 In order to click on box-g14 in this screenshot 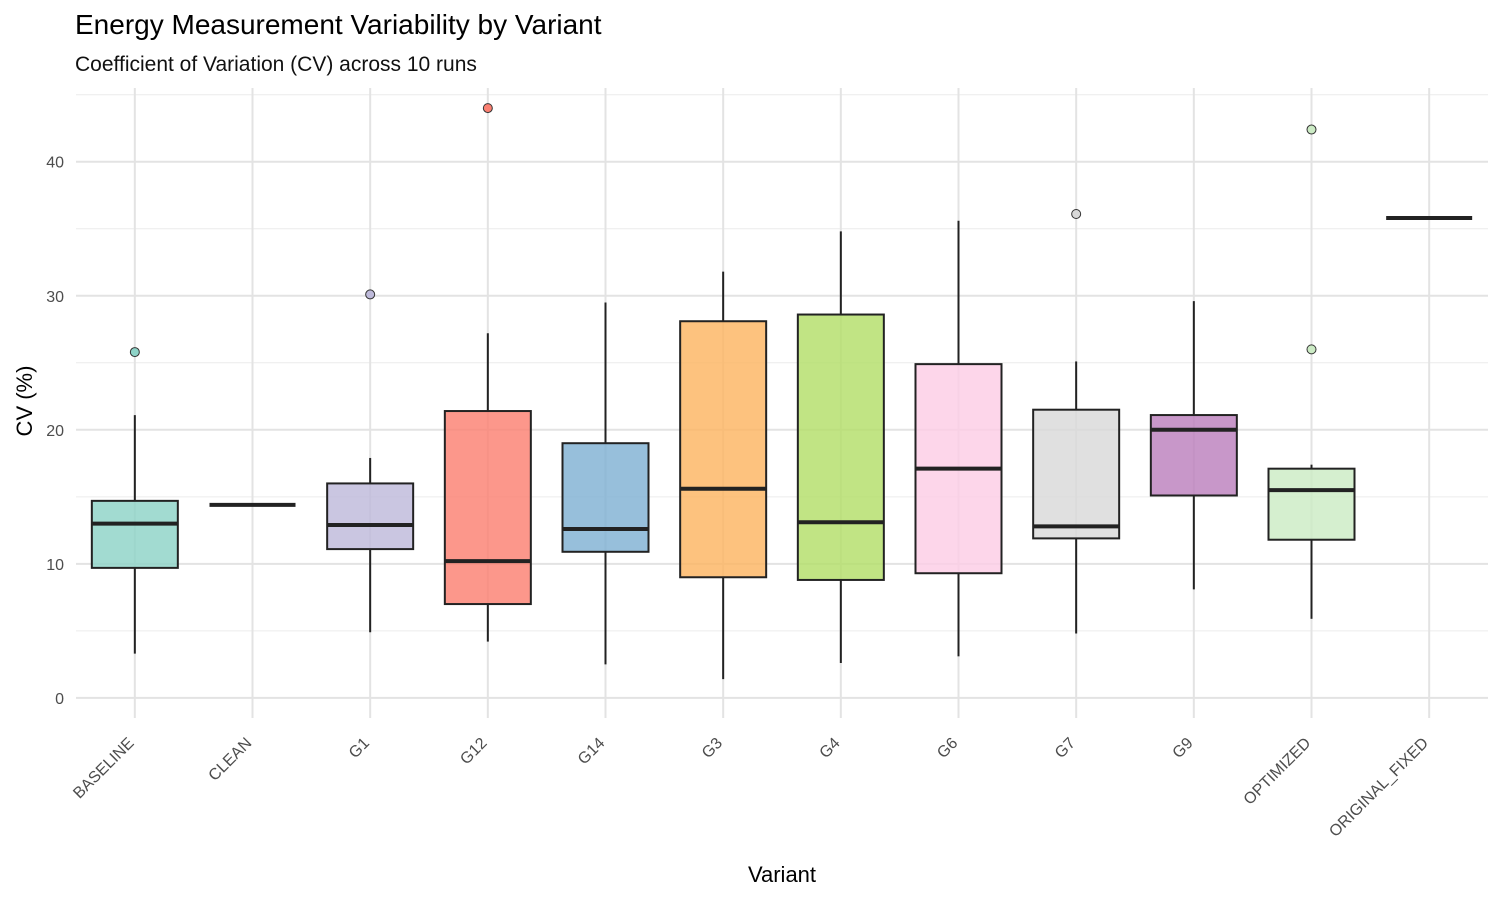, I will do `click(605, 483)`.